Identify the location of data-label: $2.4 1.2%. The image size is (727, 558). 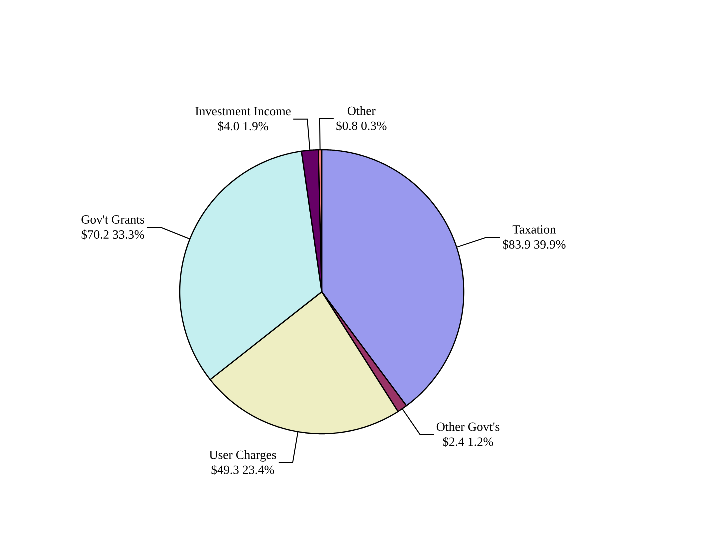
(468, 442).